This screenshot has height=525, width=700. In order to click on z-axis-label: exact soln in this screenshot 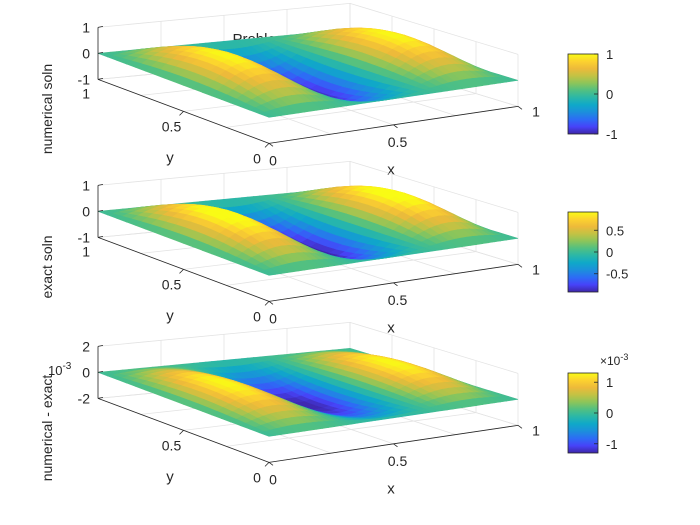, I will do `click(47, 266)`.